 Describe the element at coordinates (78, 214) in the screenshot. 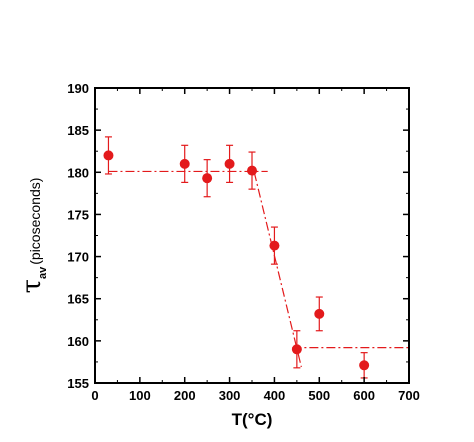

I see `y-tick-label: 175` at that location.